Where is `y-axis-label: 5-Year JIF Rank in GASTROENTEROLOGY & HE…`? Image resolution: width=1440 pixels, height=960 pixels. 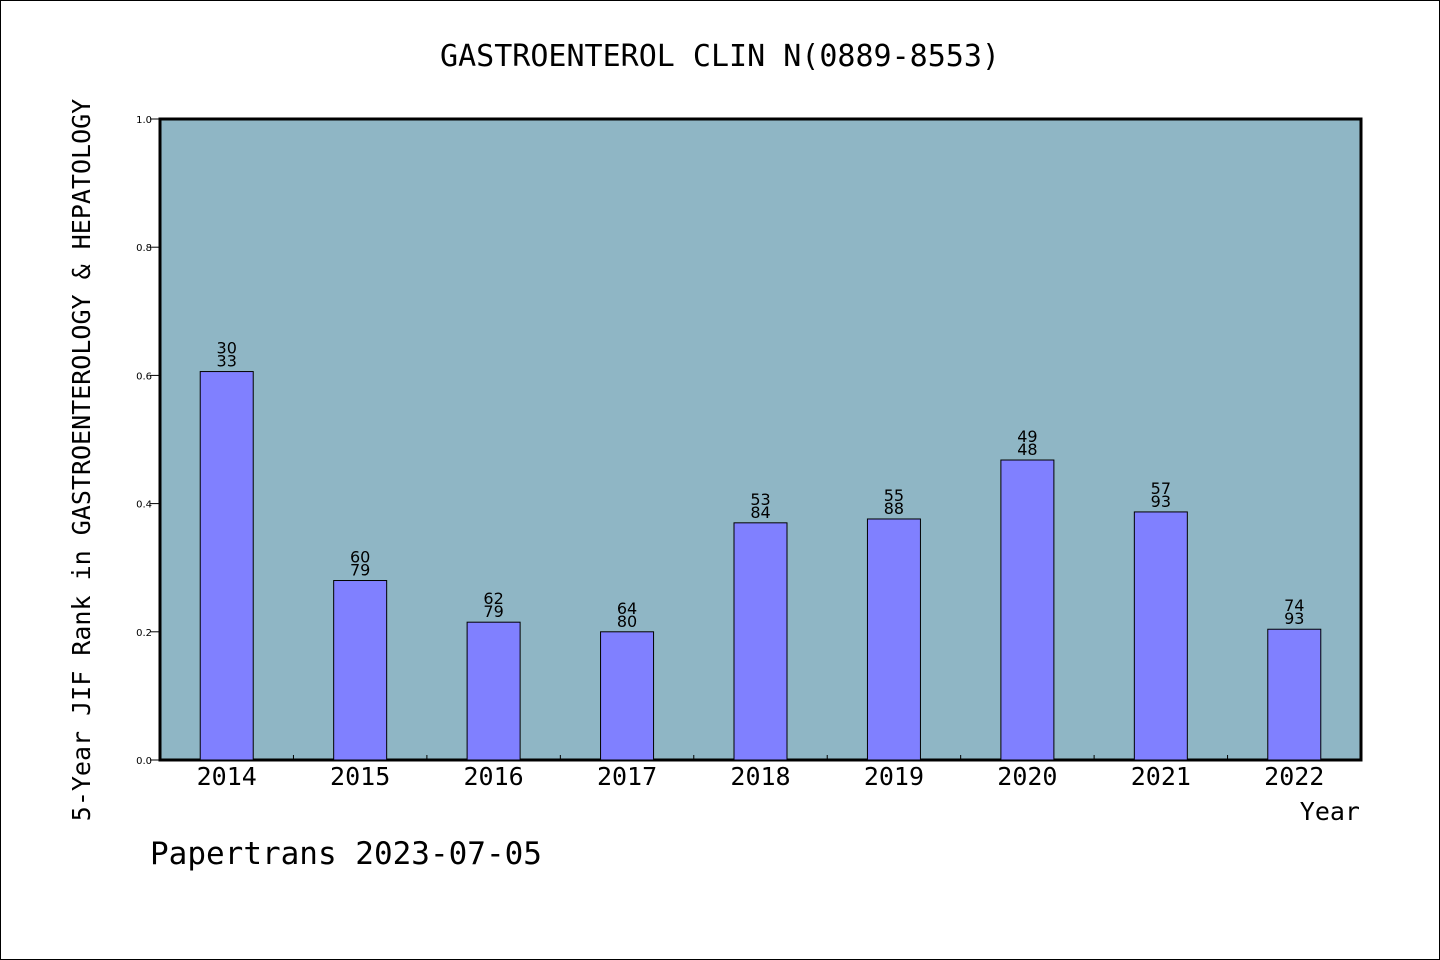
y-axis-label: 5-Year JIF Rank in GASTROENTEROLOGY & HE… is located at coordinates (81, 460).